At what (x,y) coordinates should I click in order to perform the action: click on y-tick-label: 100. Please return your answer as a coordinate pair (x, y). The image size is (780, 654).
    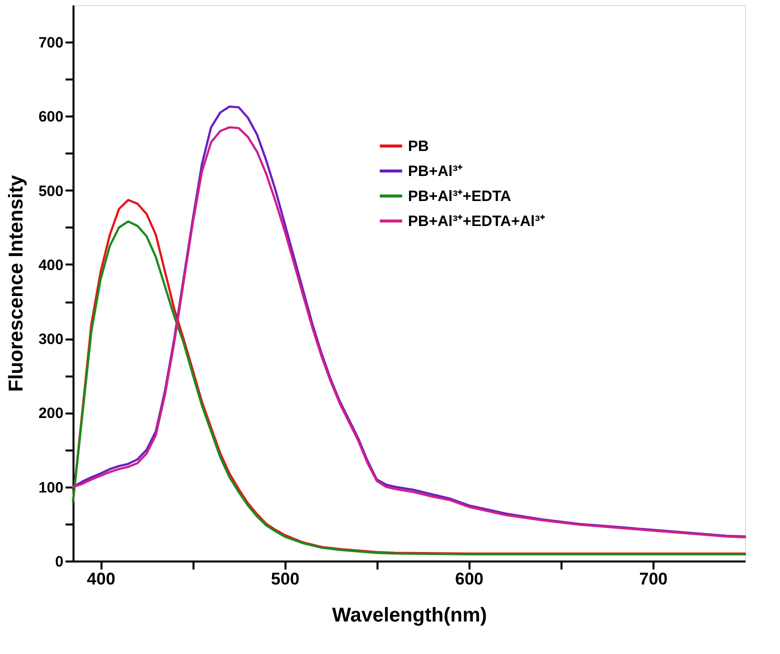
    Looking at the image, I should click on (51, 487).